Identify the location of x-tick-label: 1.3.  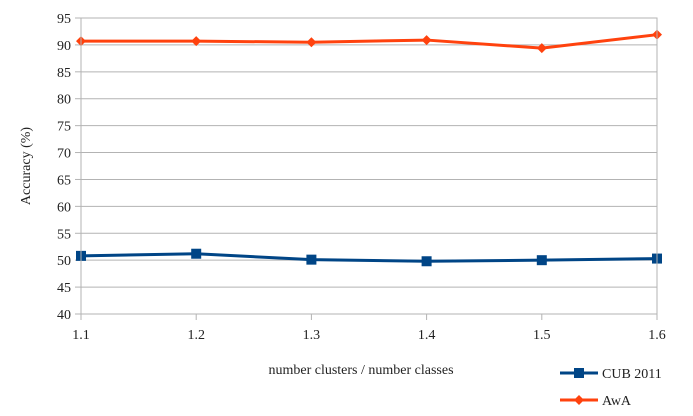
(312, 335).